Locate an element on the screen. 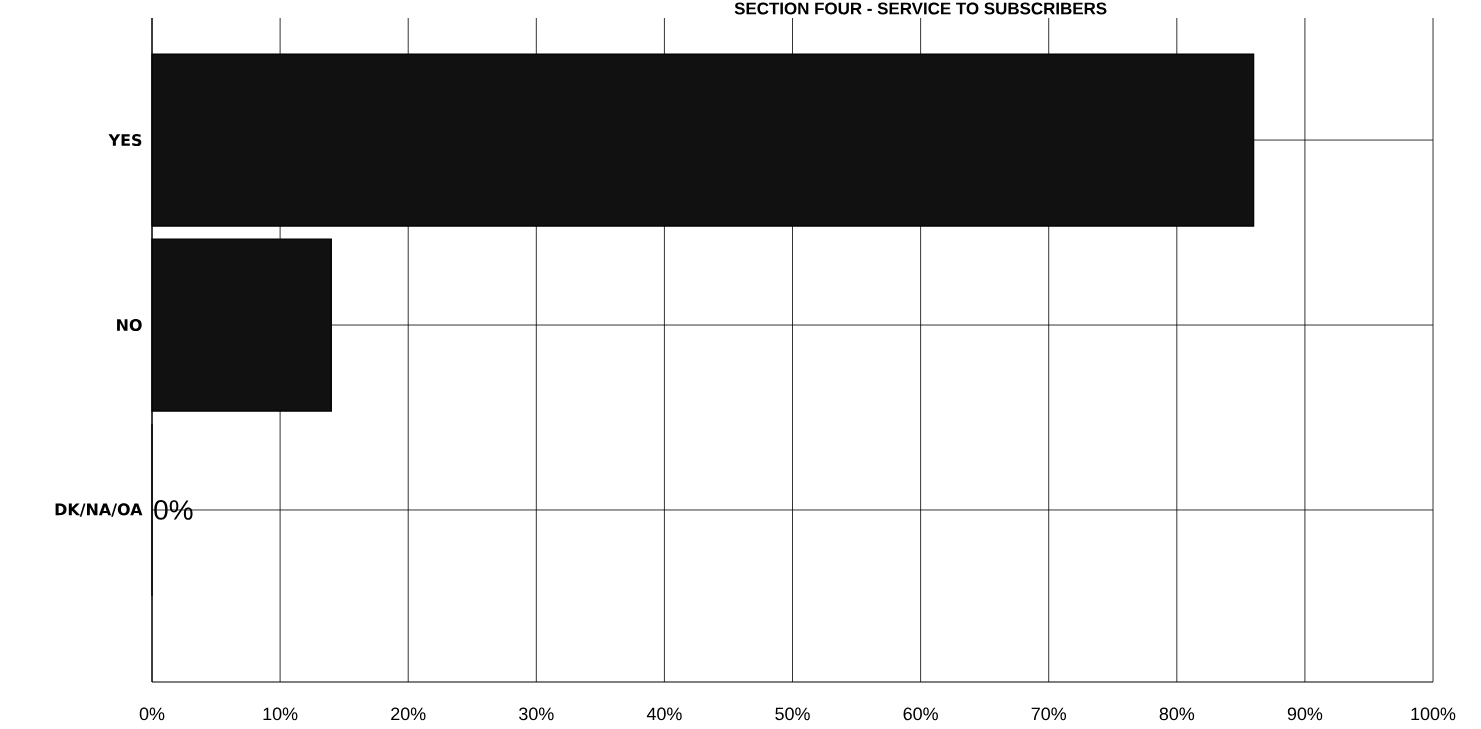 The image size is (1481, 729). data-label: 0% is located at coordinates (173, 510).